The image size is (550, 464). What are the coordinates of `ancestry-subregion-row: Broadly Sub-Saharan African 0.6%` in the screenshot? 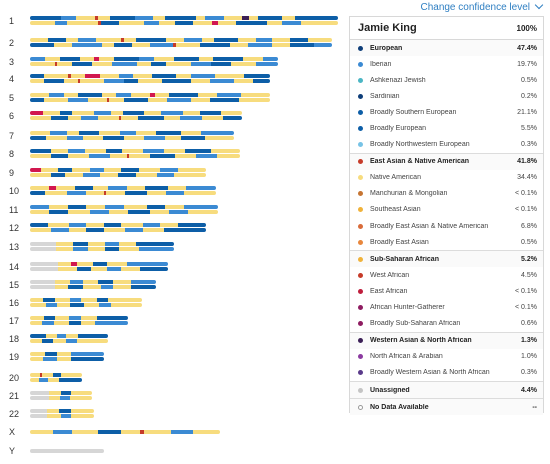 It's located at (446, 324).